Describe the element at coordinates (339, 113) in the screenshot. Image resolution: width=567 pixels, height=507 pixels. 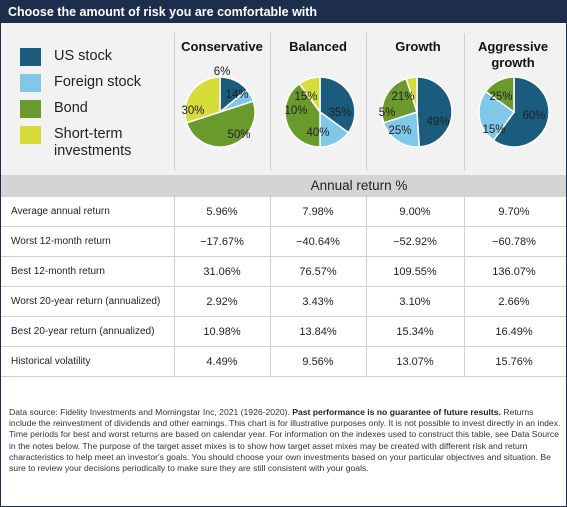
I see `slice-value-label: 35%` at that location.